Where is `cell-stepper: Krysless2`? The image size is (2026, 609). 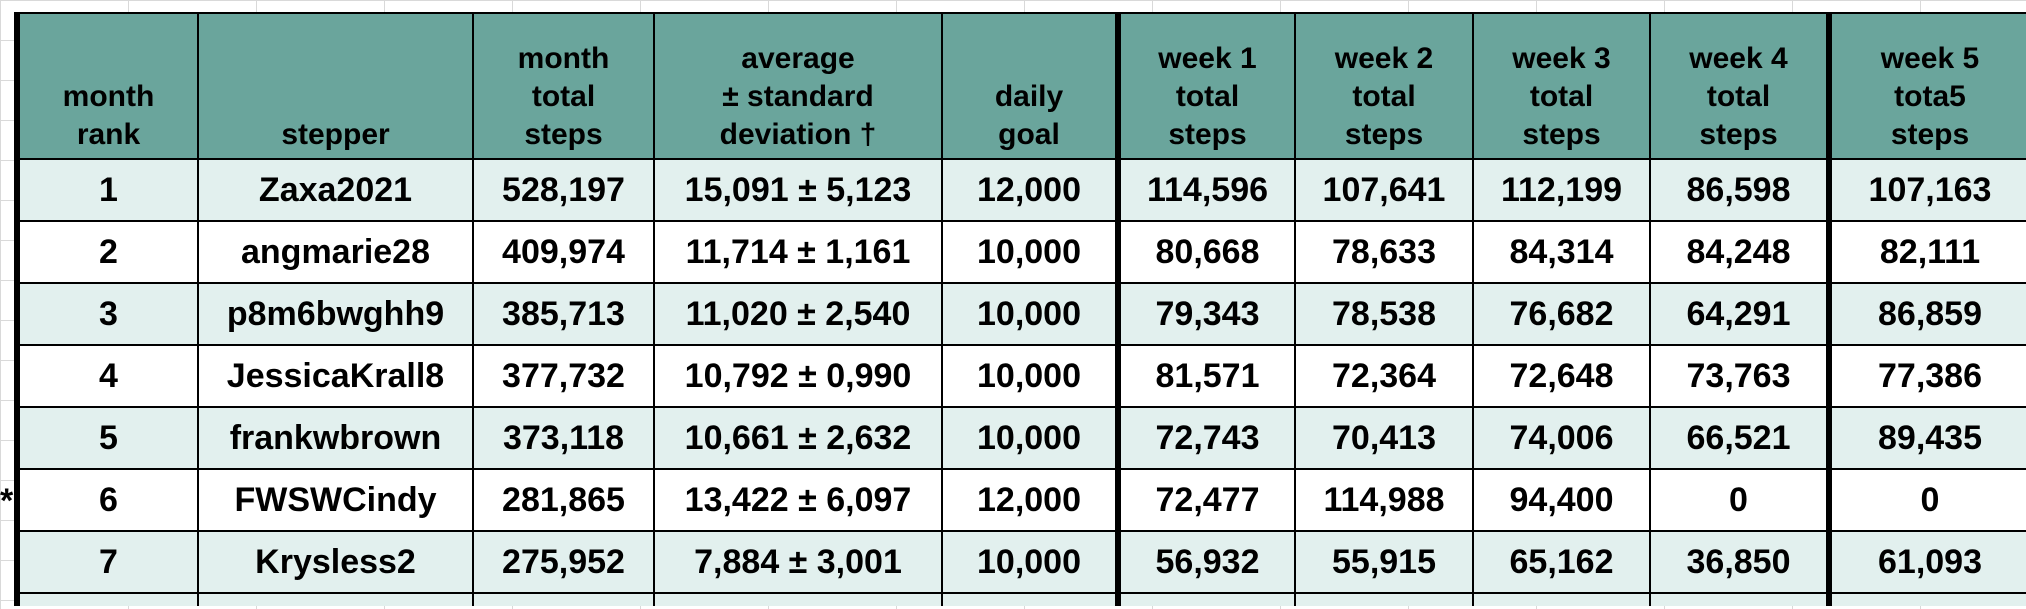 cell-stepper: Krysless2 is located at coordinates (335, 562).